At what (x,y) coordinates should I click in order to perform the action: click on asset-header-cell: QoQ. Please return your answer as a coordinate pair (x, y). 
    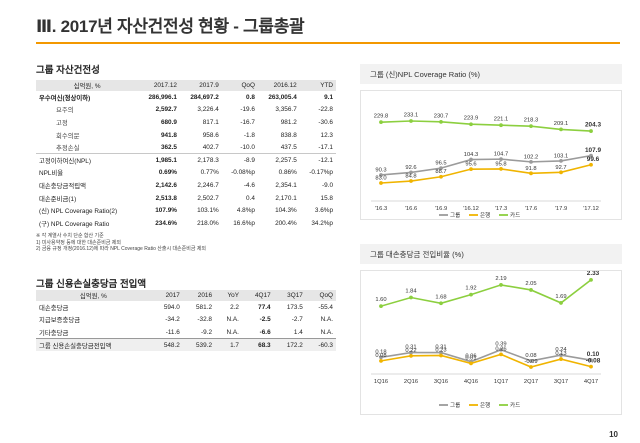
    Looking at the image, I should click on (239, 85).